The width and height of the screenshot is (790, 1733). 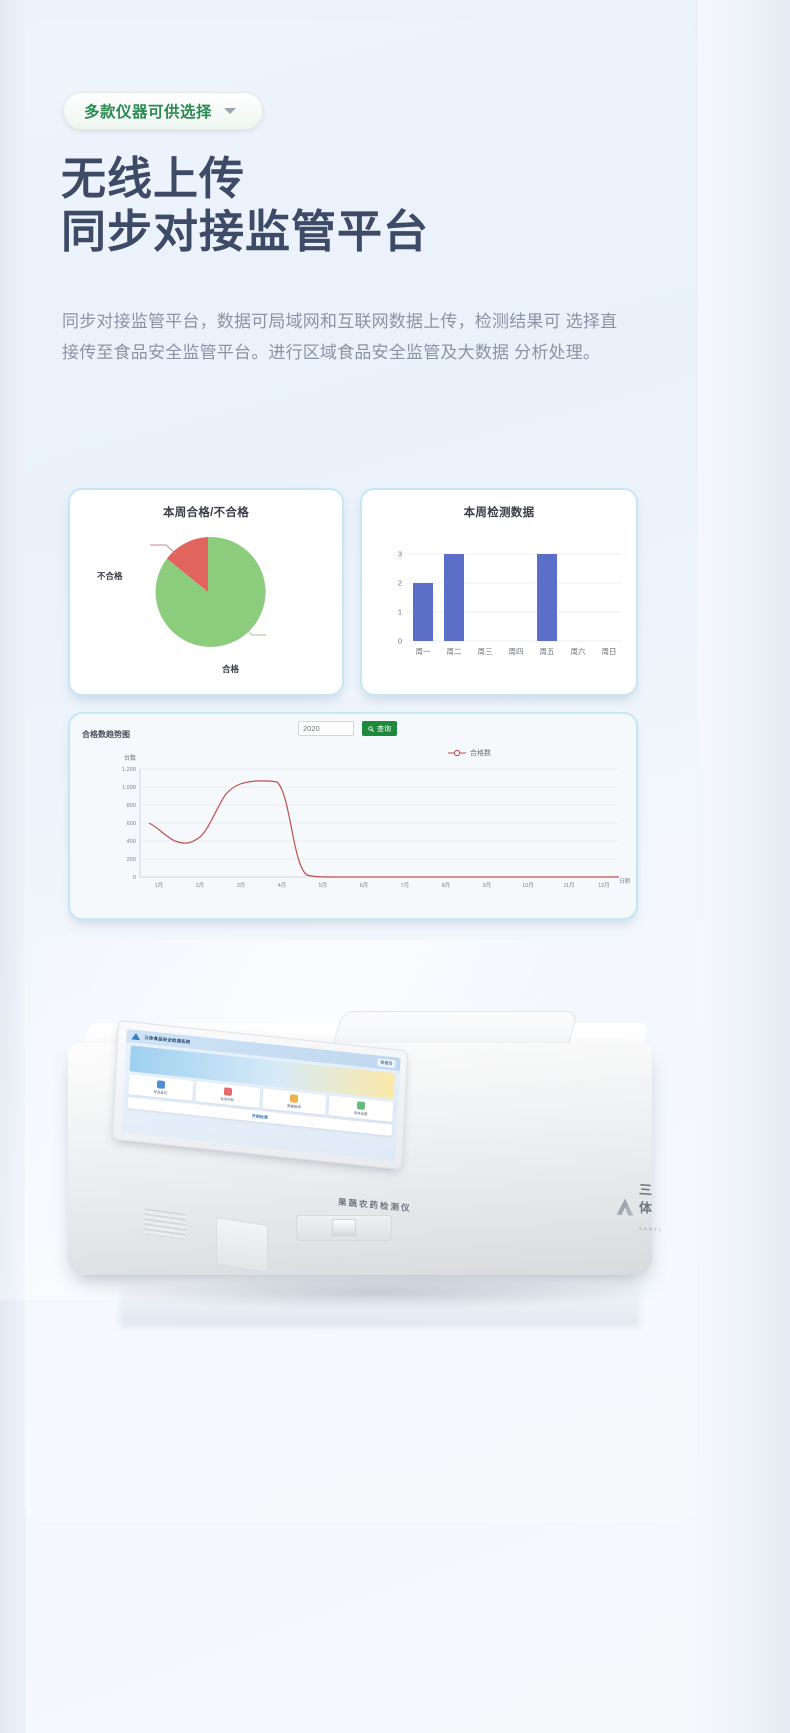 What do you see at coordinates (160, 1093) in the screenshot?
I see `tile-label: 样品登记` at bounding box center [160, 1093].